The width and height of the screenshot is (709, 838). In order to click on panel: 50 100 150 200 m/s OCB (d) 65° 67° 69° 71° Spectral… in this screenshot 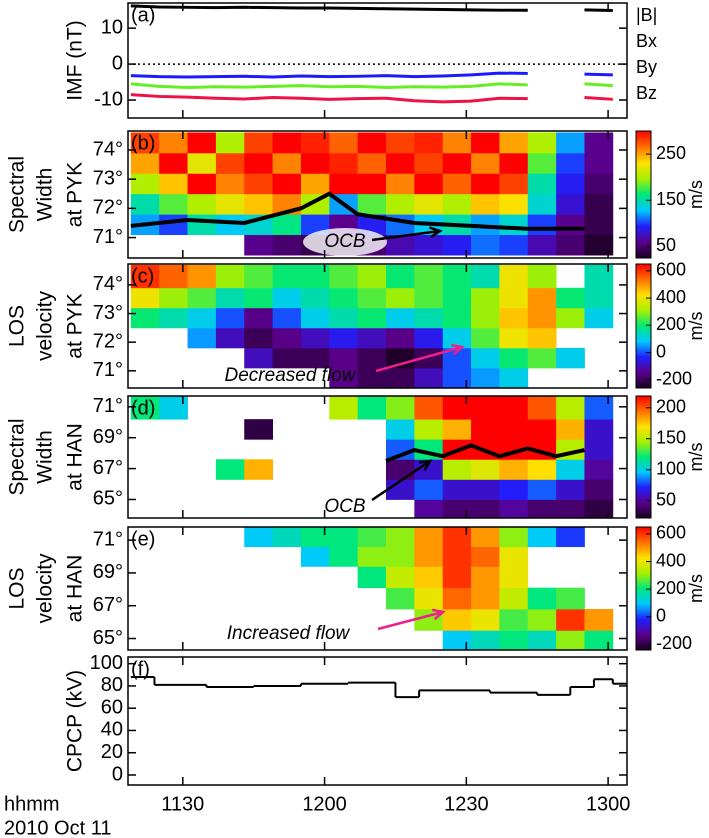, I will do `click(356, 457)`.